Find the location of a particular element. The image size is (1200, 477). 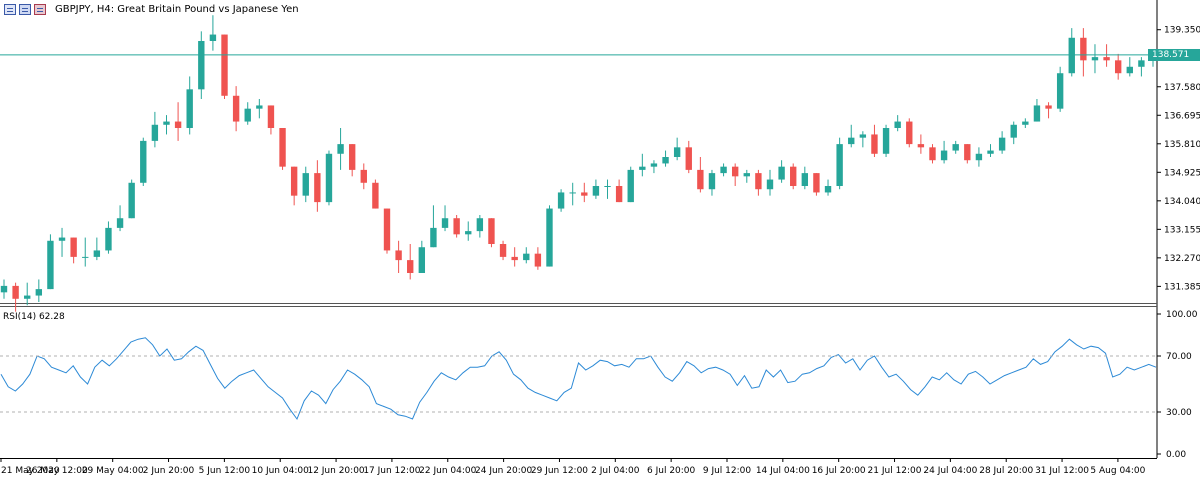

time-tick-label: 12 Jun 20:00 is located at coordinates (335, 471).